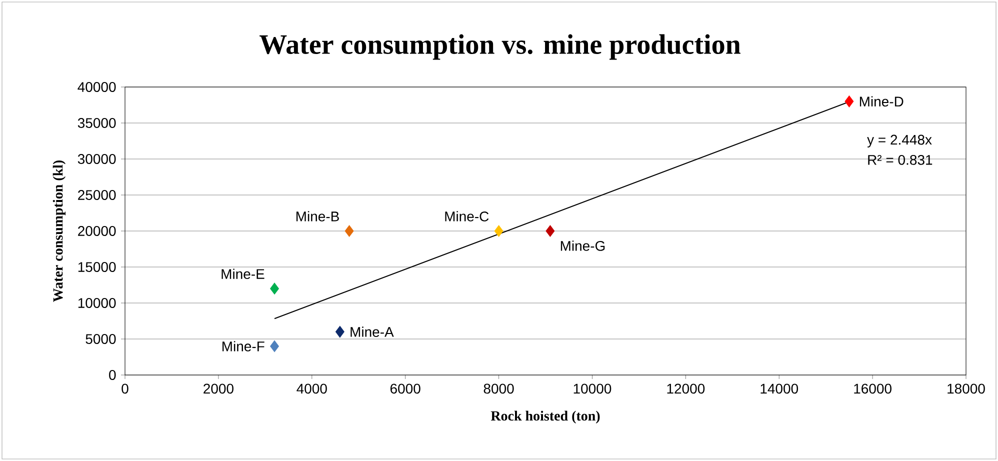 The image size is (998, 461). I want to click on series-label: Mine-F, so click(243, 346).